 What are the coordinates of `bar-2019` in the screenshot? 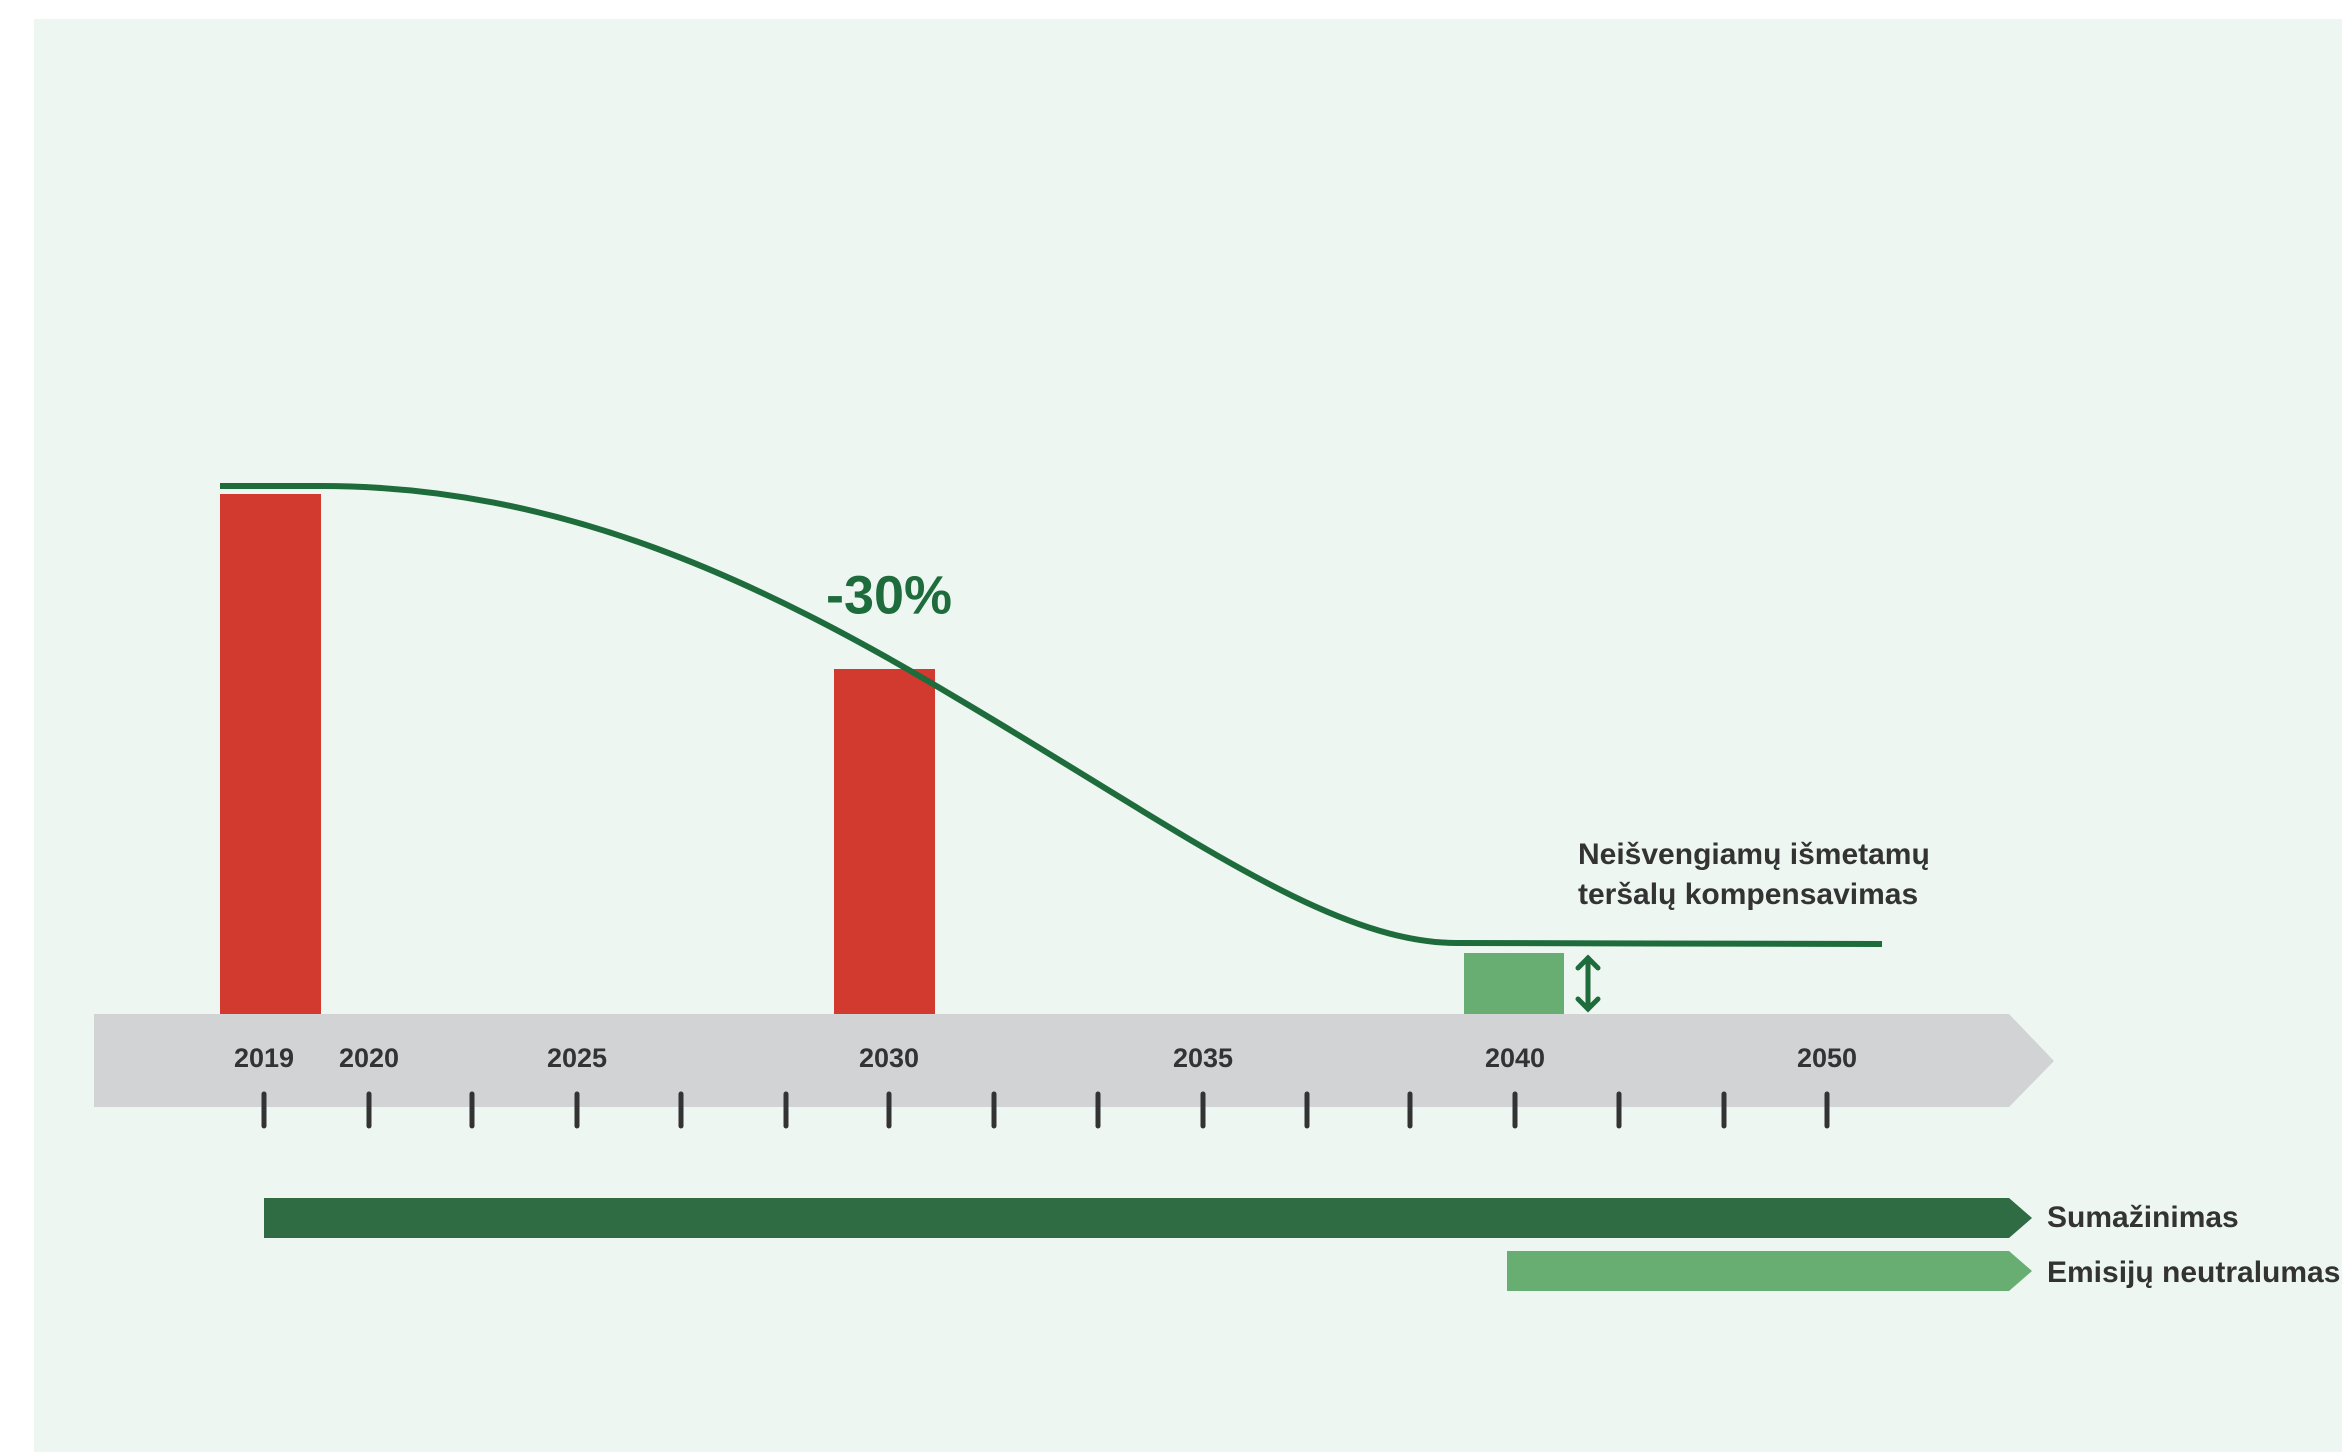 It's located at (270, 754).